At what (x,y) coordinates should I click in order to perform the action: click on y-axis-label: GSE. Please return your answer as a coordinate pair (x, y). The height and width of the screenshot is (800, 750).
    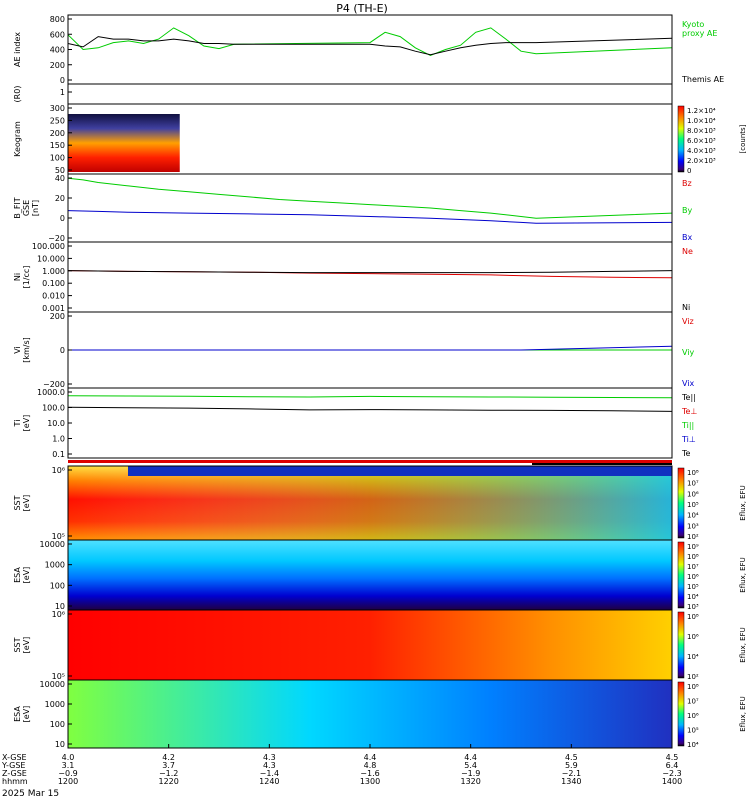
    Looking at the image, I should click on (26, 208).